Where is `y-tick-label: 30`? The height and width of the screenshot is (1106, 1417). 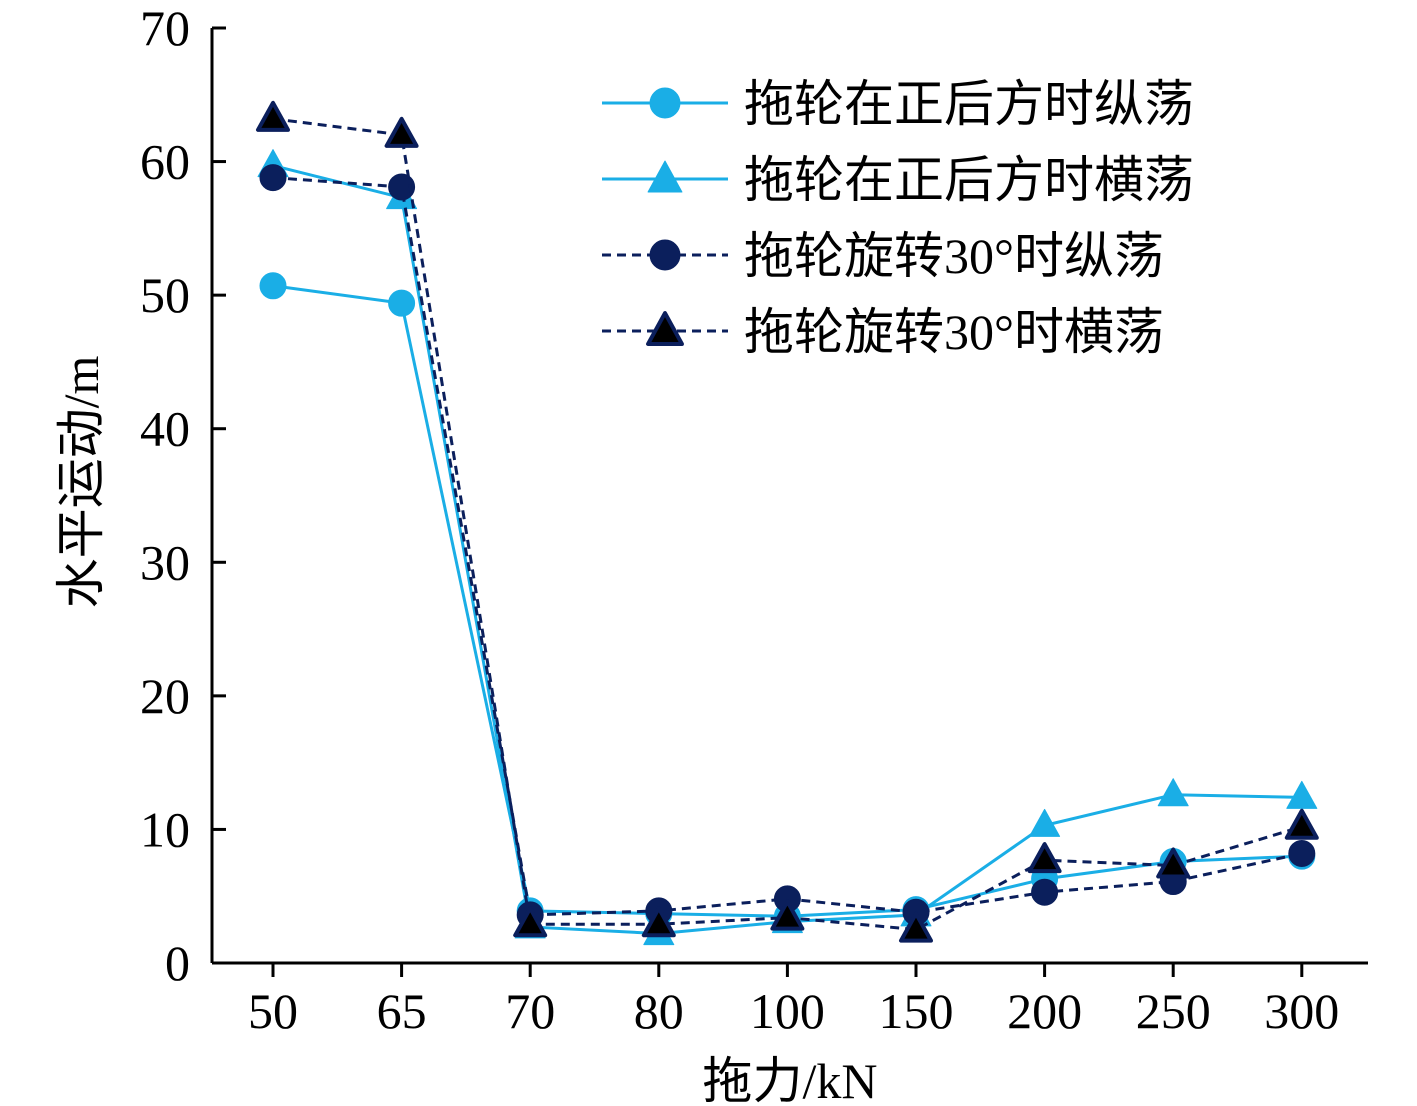
y-tick-label: 30 is located at coordinates (165, 562).